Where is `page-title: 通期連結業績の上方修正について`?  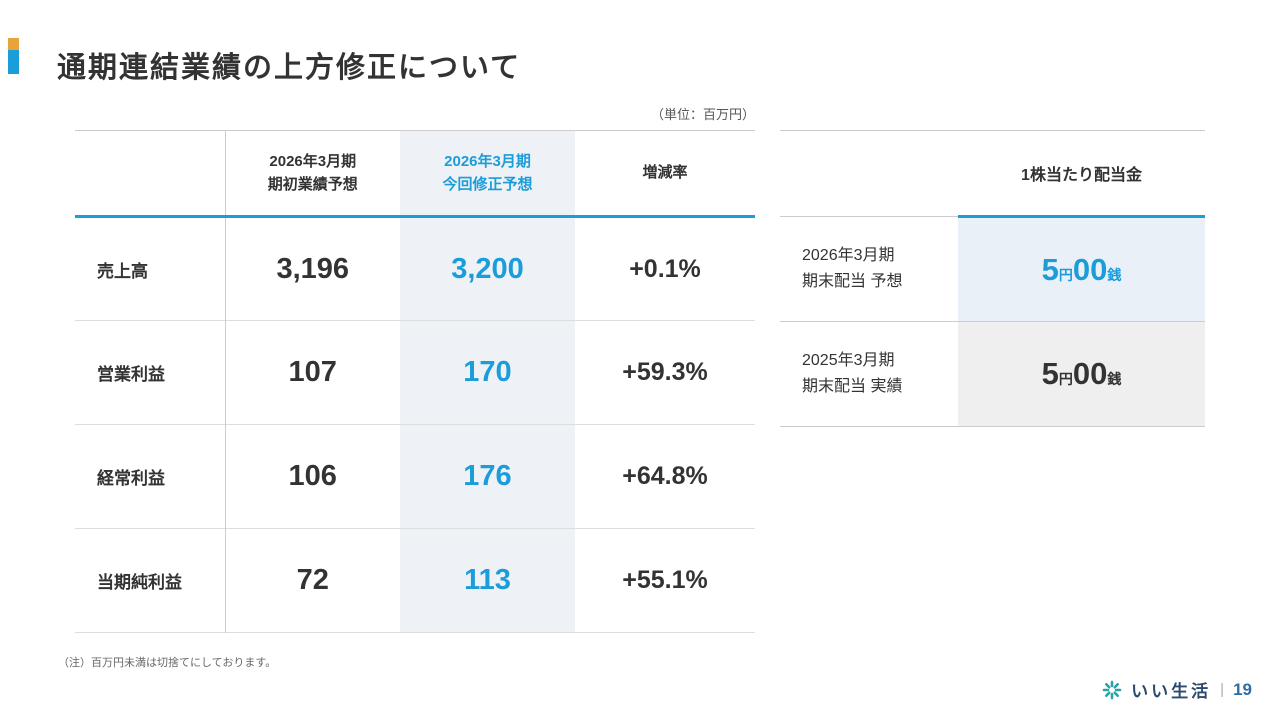
page-title: 通期連結業績の上方修正について is located at coordinates (289, 68).